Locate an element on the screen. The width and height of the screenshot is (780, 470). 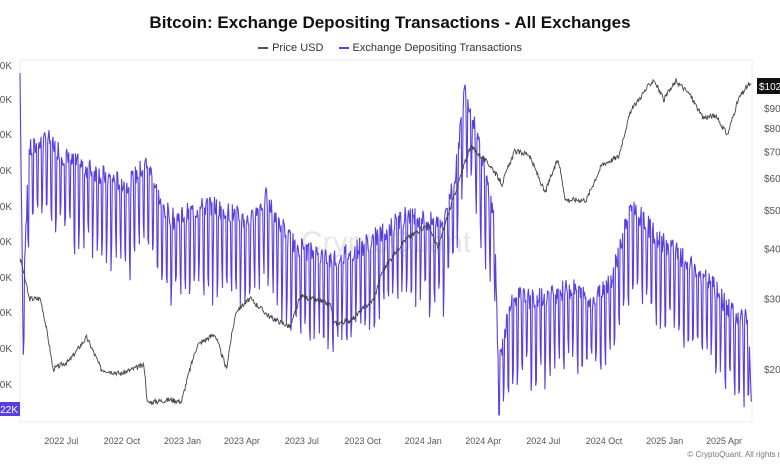
legend-item-price: Price USD is located at coordinates (290, 48).